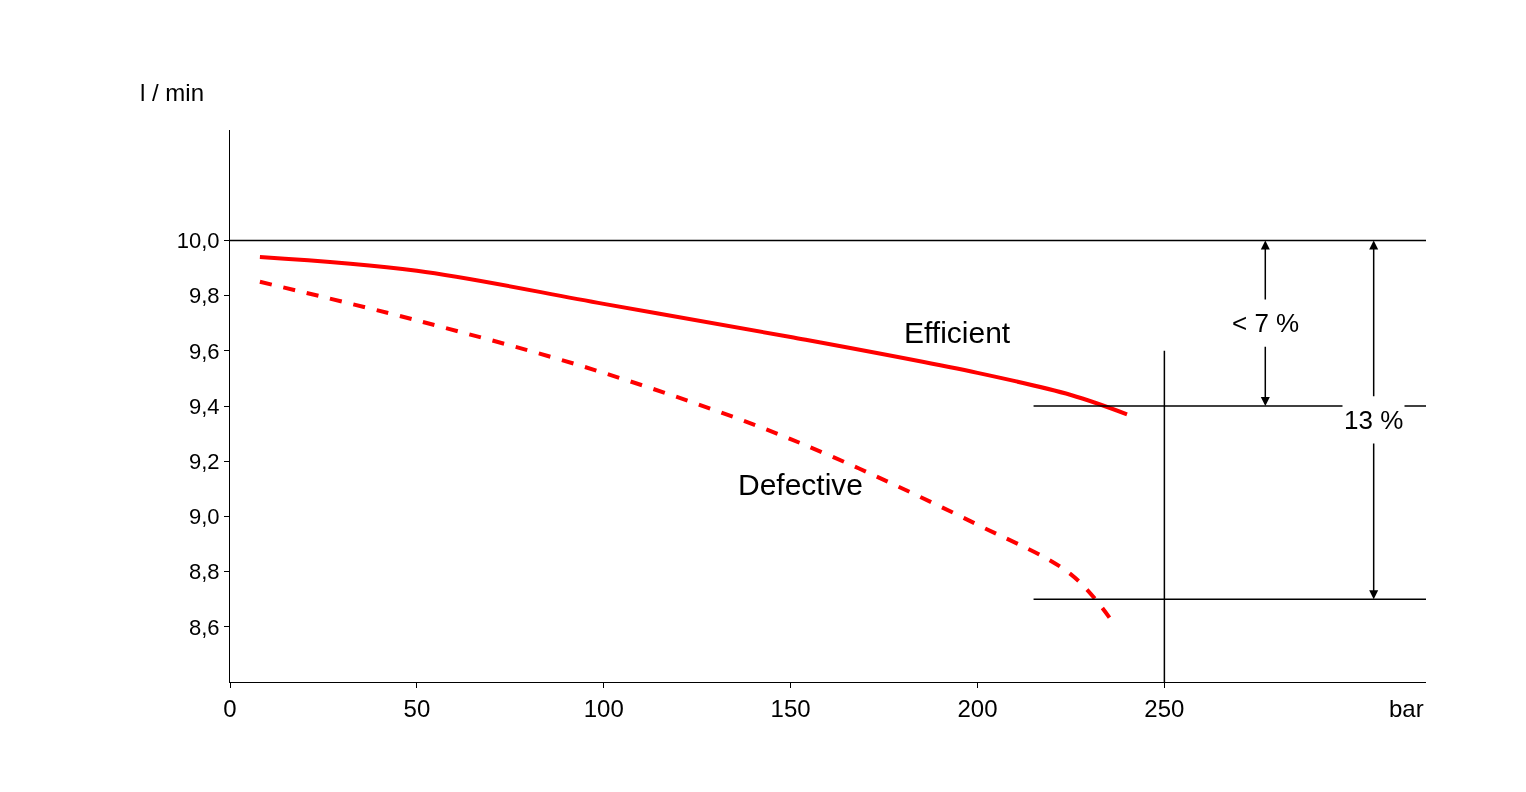 This screenshot has height=792, width=1526. Describe the element at coordinates (204, 517) in the screenshot. I see `y-tick-label: 9,0` at that location.